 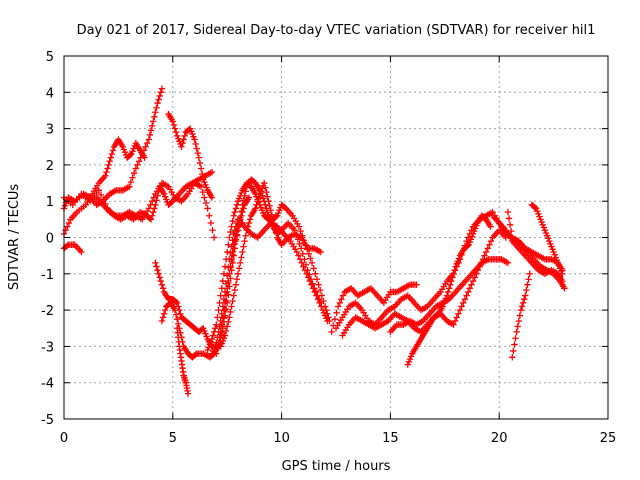 I want to click on x-tick-label: 5, so click(x=173, y=438).